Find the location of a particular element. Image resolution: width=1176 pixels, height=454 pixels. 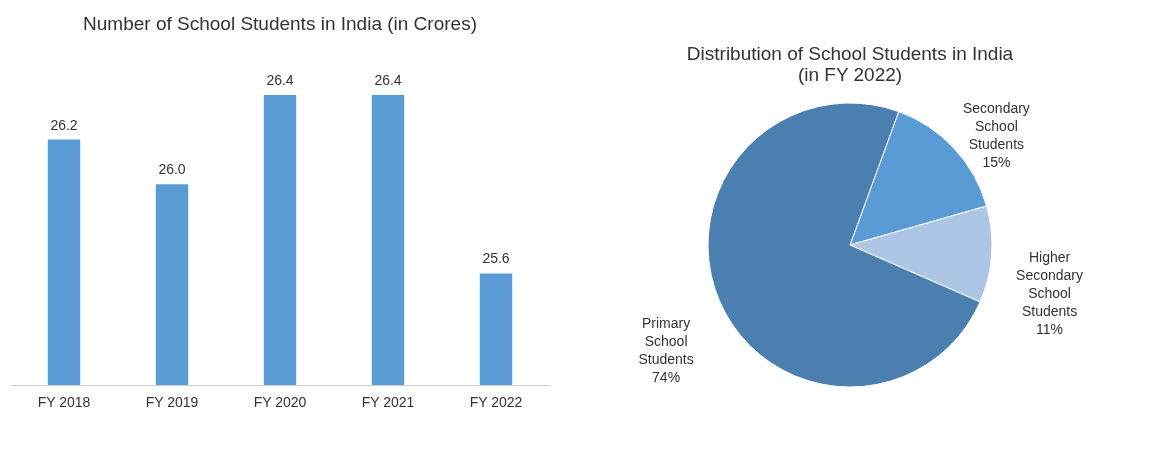

slice-label: Higher Secondary School Students is located at coordinates (1050, 284).